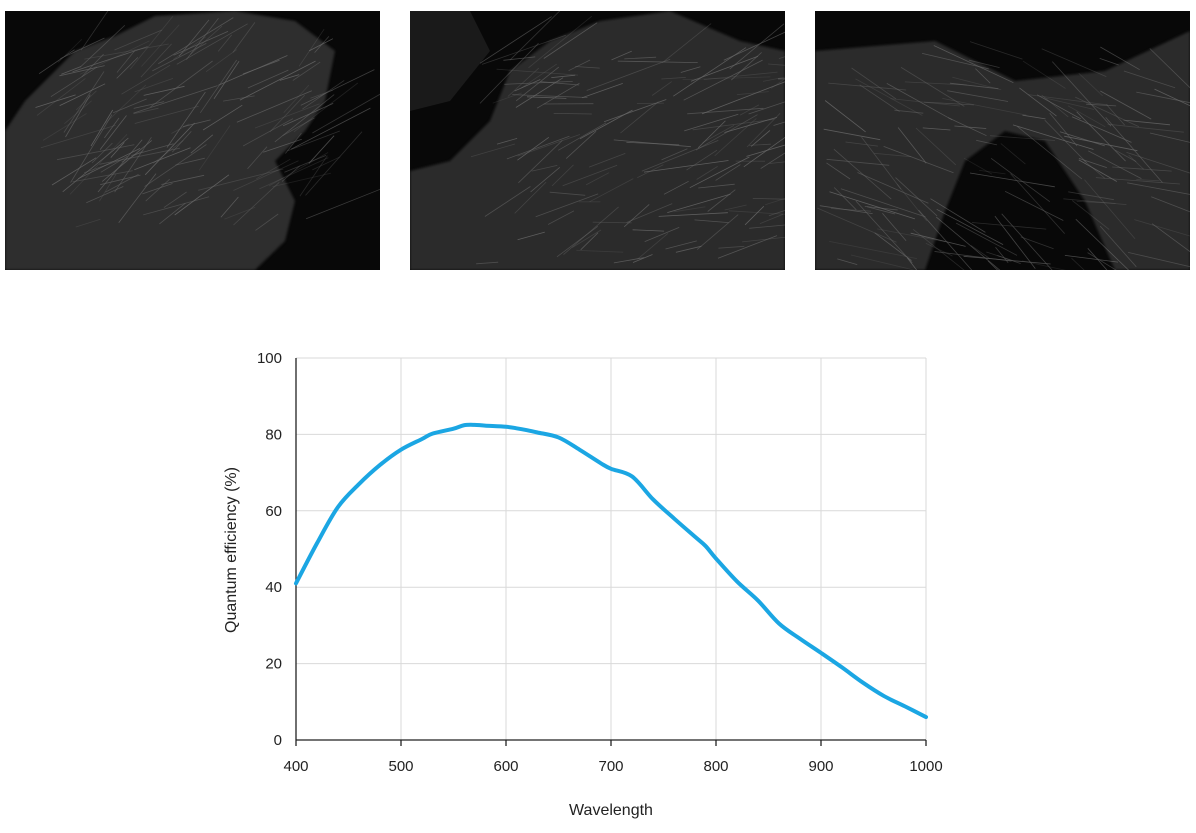 Image resolution: width=1196 pixels, height=833 pixels. I want to click on x-tick-label-600: 600, so click(505, 766).